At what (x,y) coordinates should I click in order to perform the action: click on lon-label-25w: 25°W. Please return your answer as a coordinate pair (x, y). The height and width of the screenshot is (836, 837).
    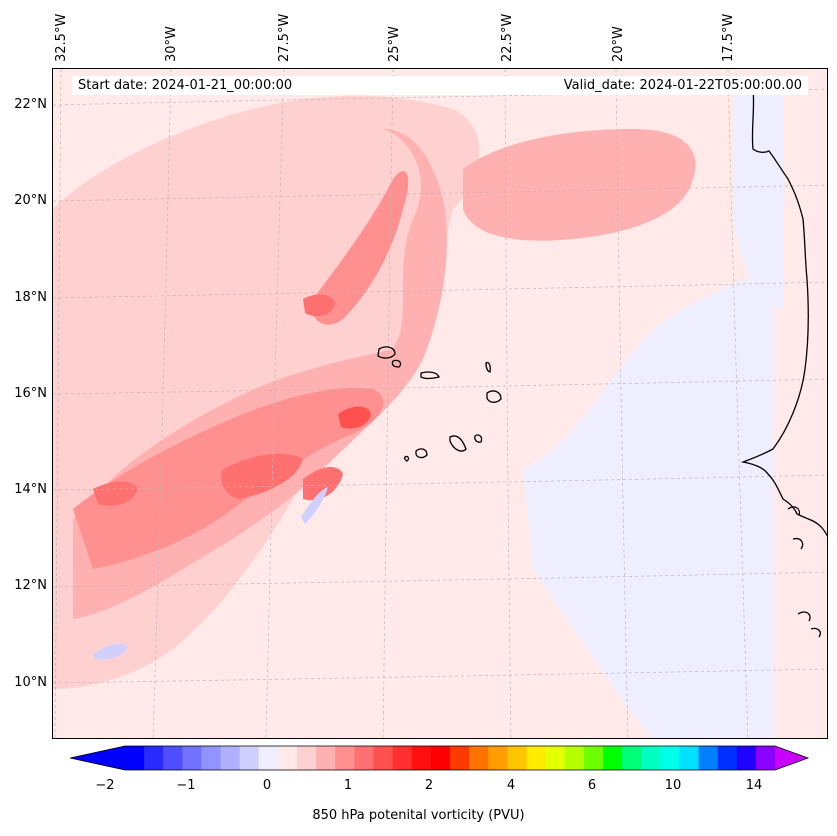
    Looking at the image, I should click on (394, 44).